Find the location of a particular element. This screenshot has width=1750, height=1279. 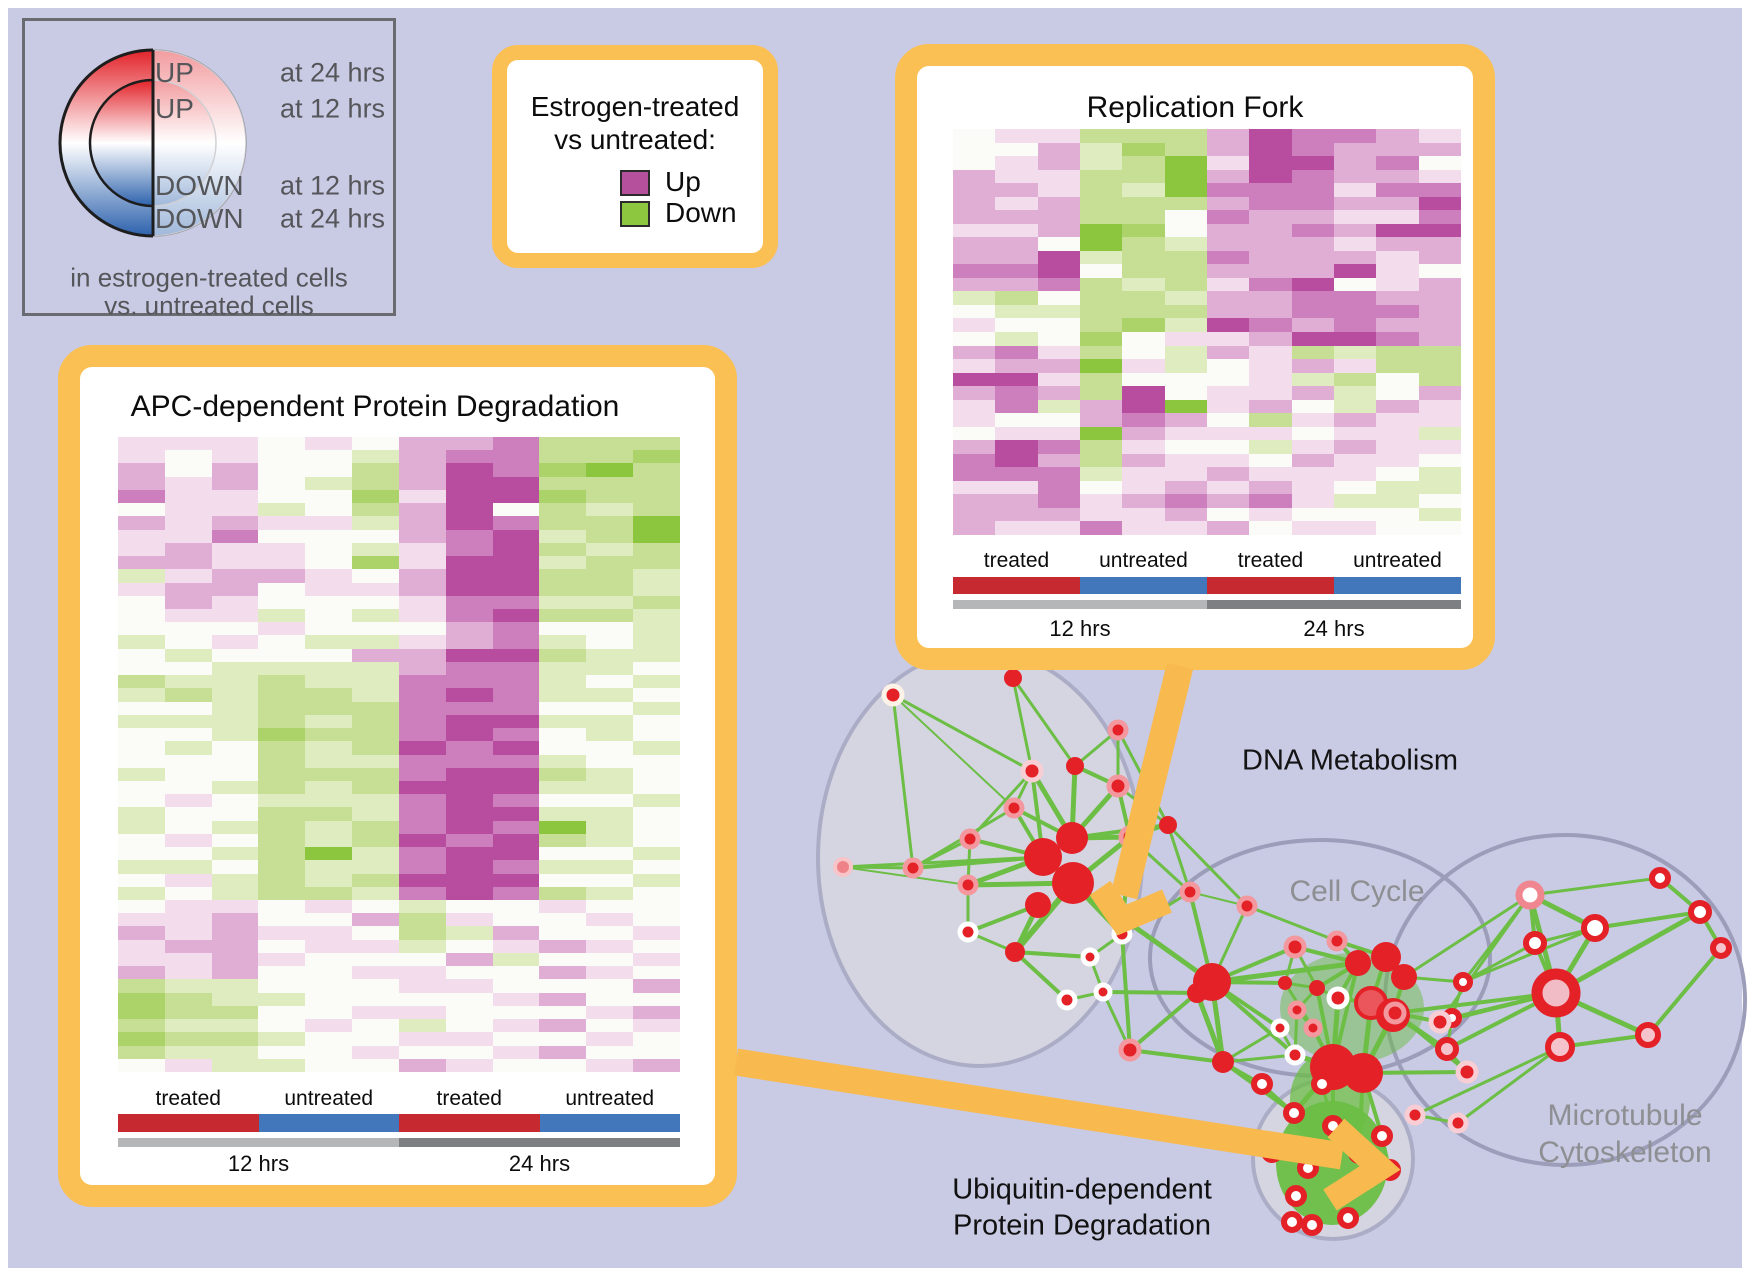

network-node-m9 is located at coordinates (1395, 1013).